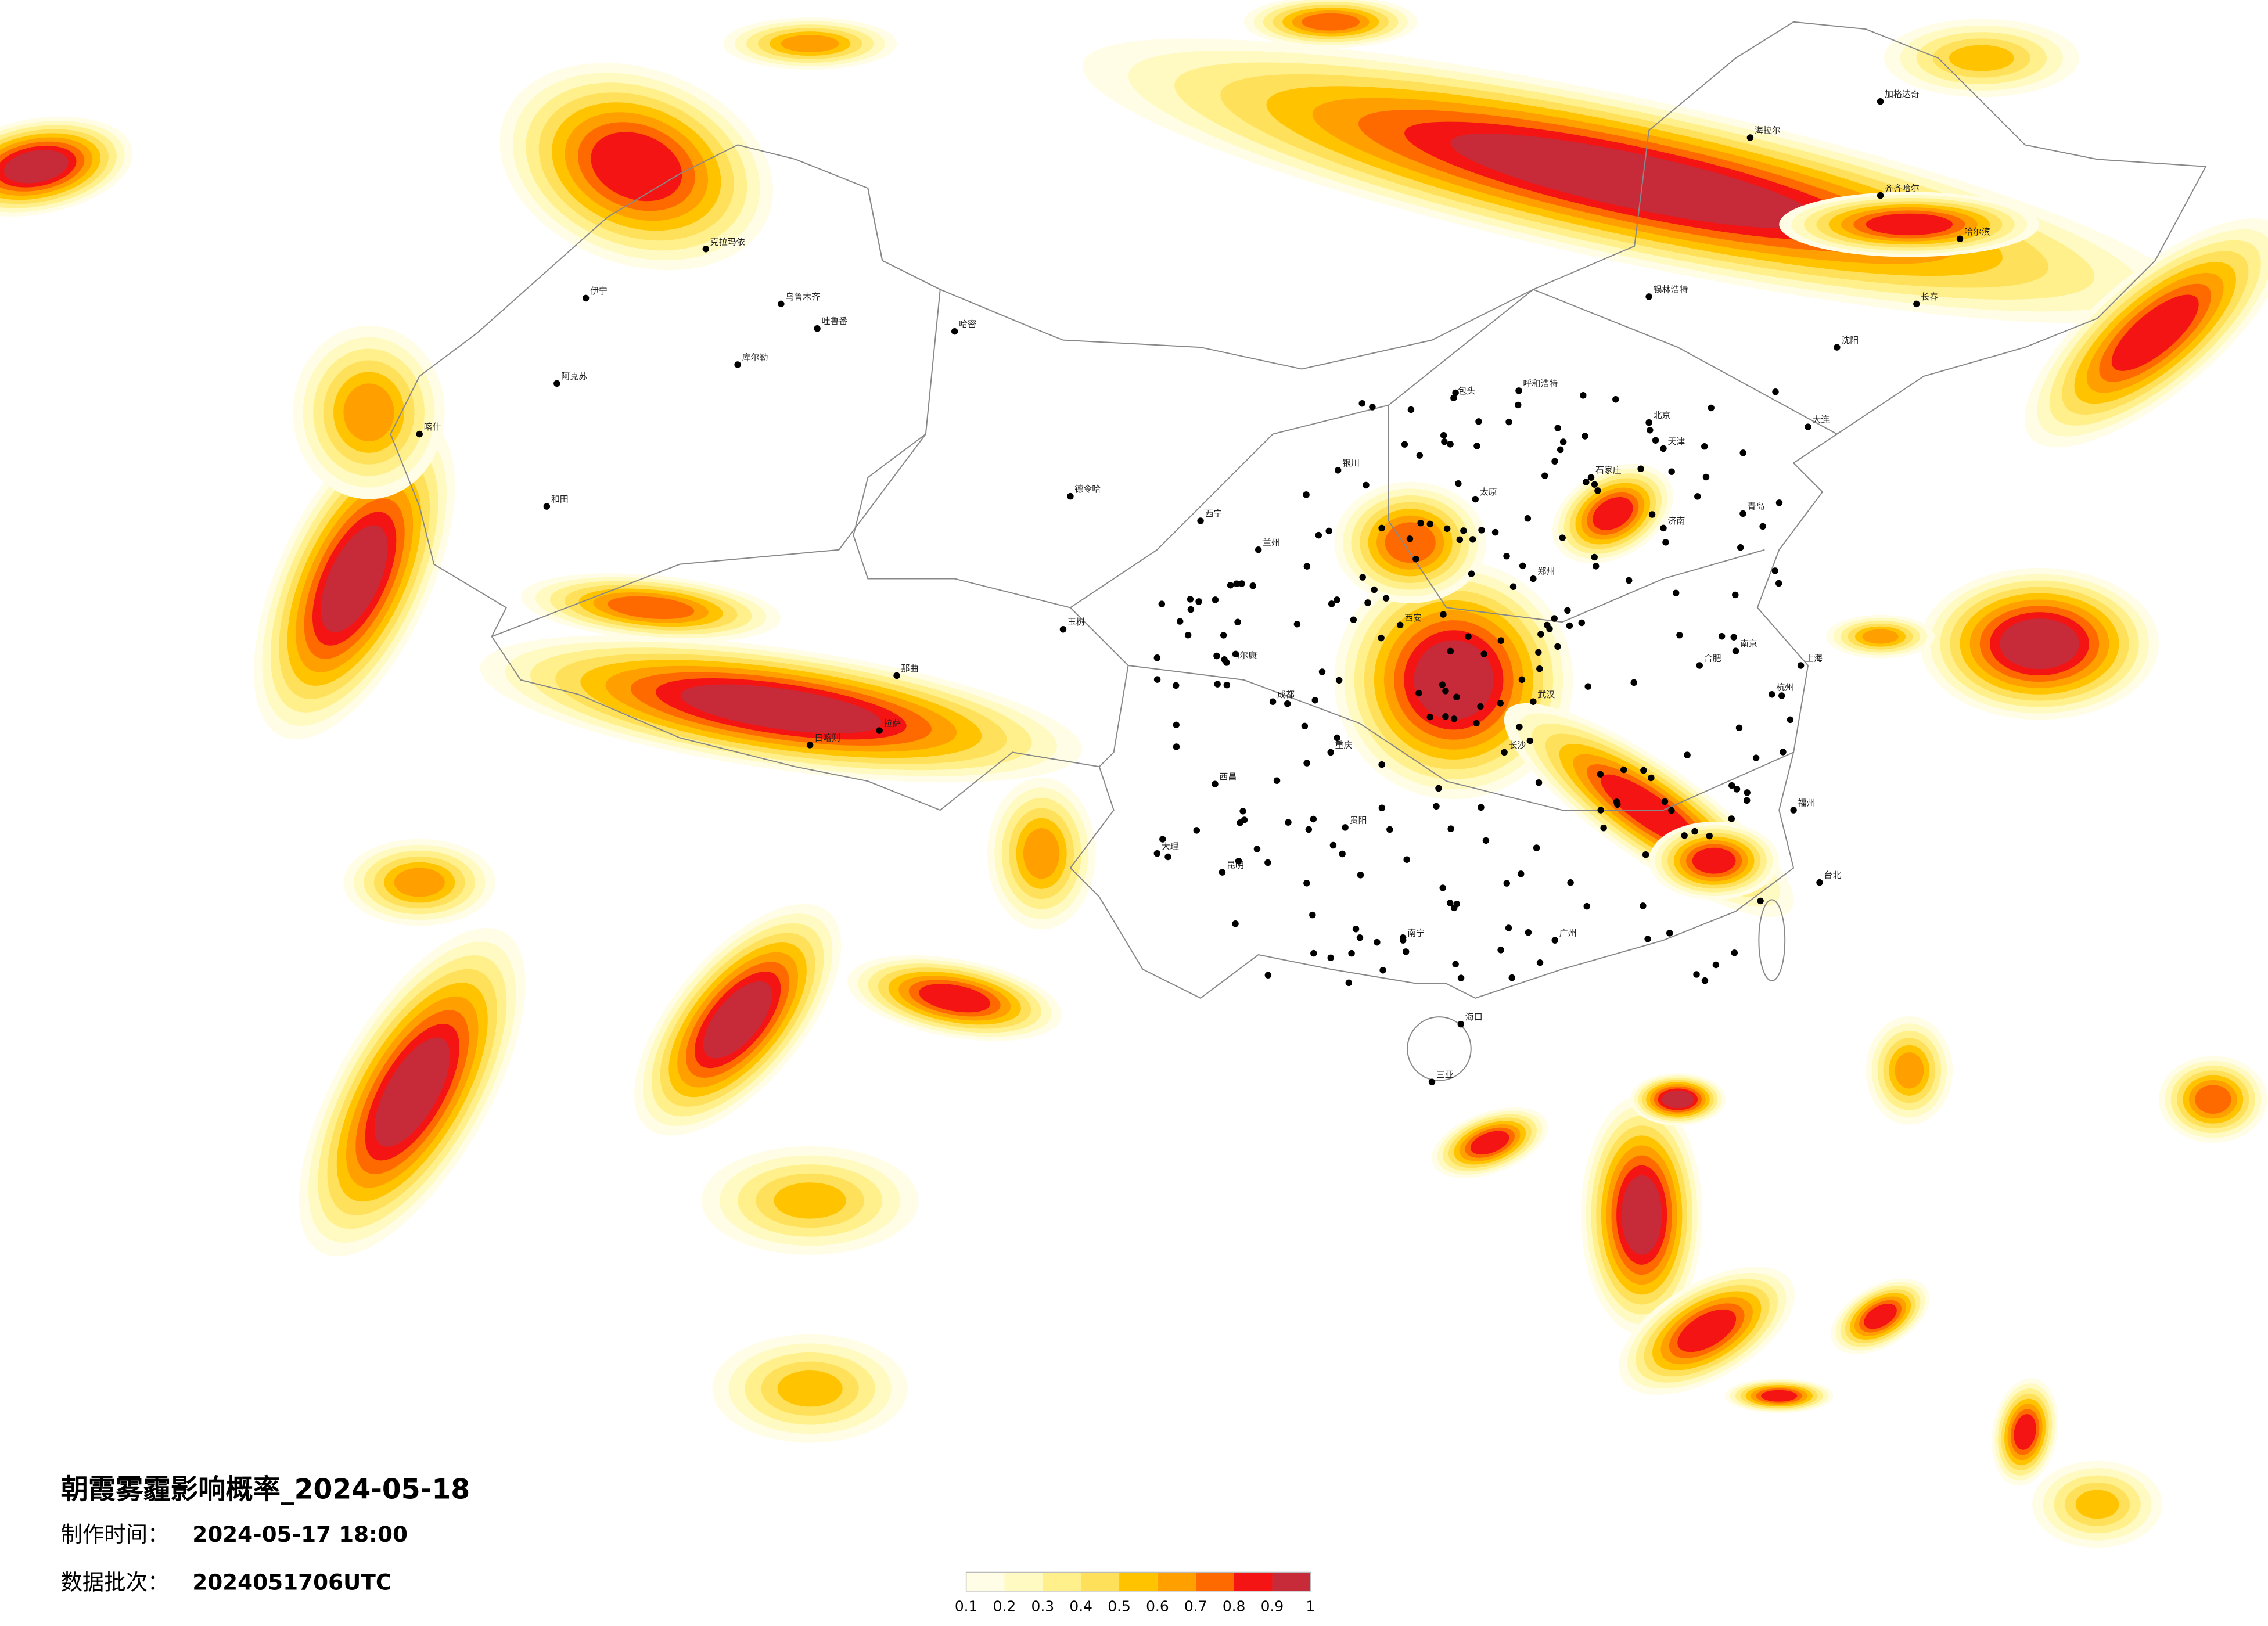 The width and height of the screenshot is (2268, 1626). Describe the element at coordinates (1272, 542) in the screenshot. I see `city-label: 兰州` at that location.